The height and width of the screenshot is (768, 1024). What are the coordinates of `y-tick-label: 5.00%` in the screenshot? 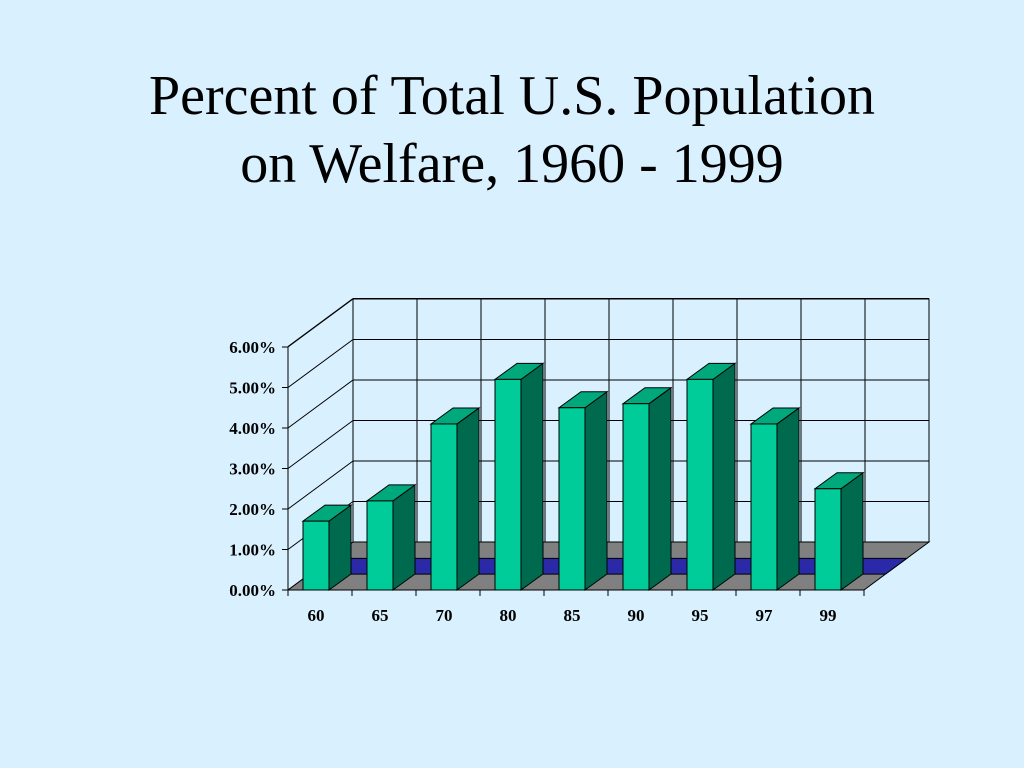 It's located at (252, 388).